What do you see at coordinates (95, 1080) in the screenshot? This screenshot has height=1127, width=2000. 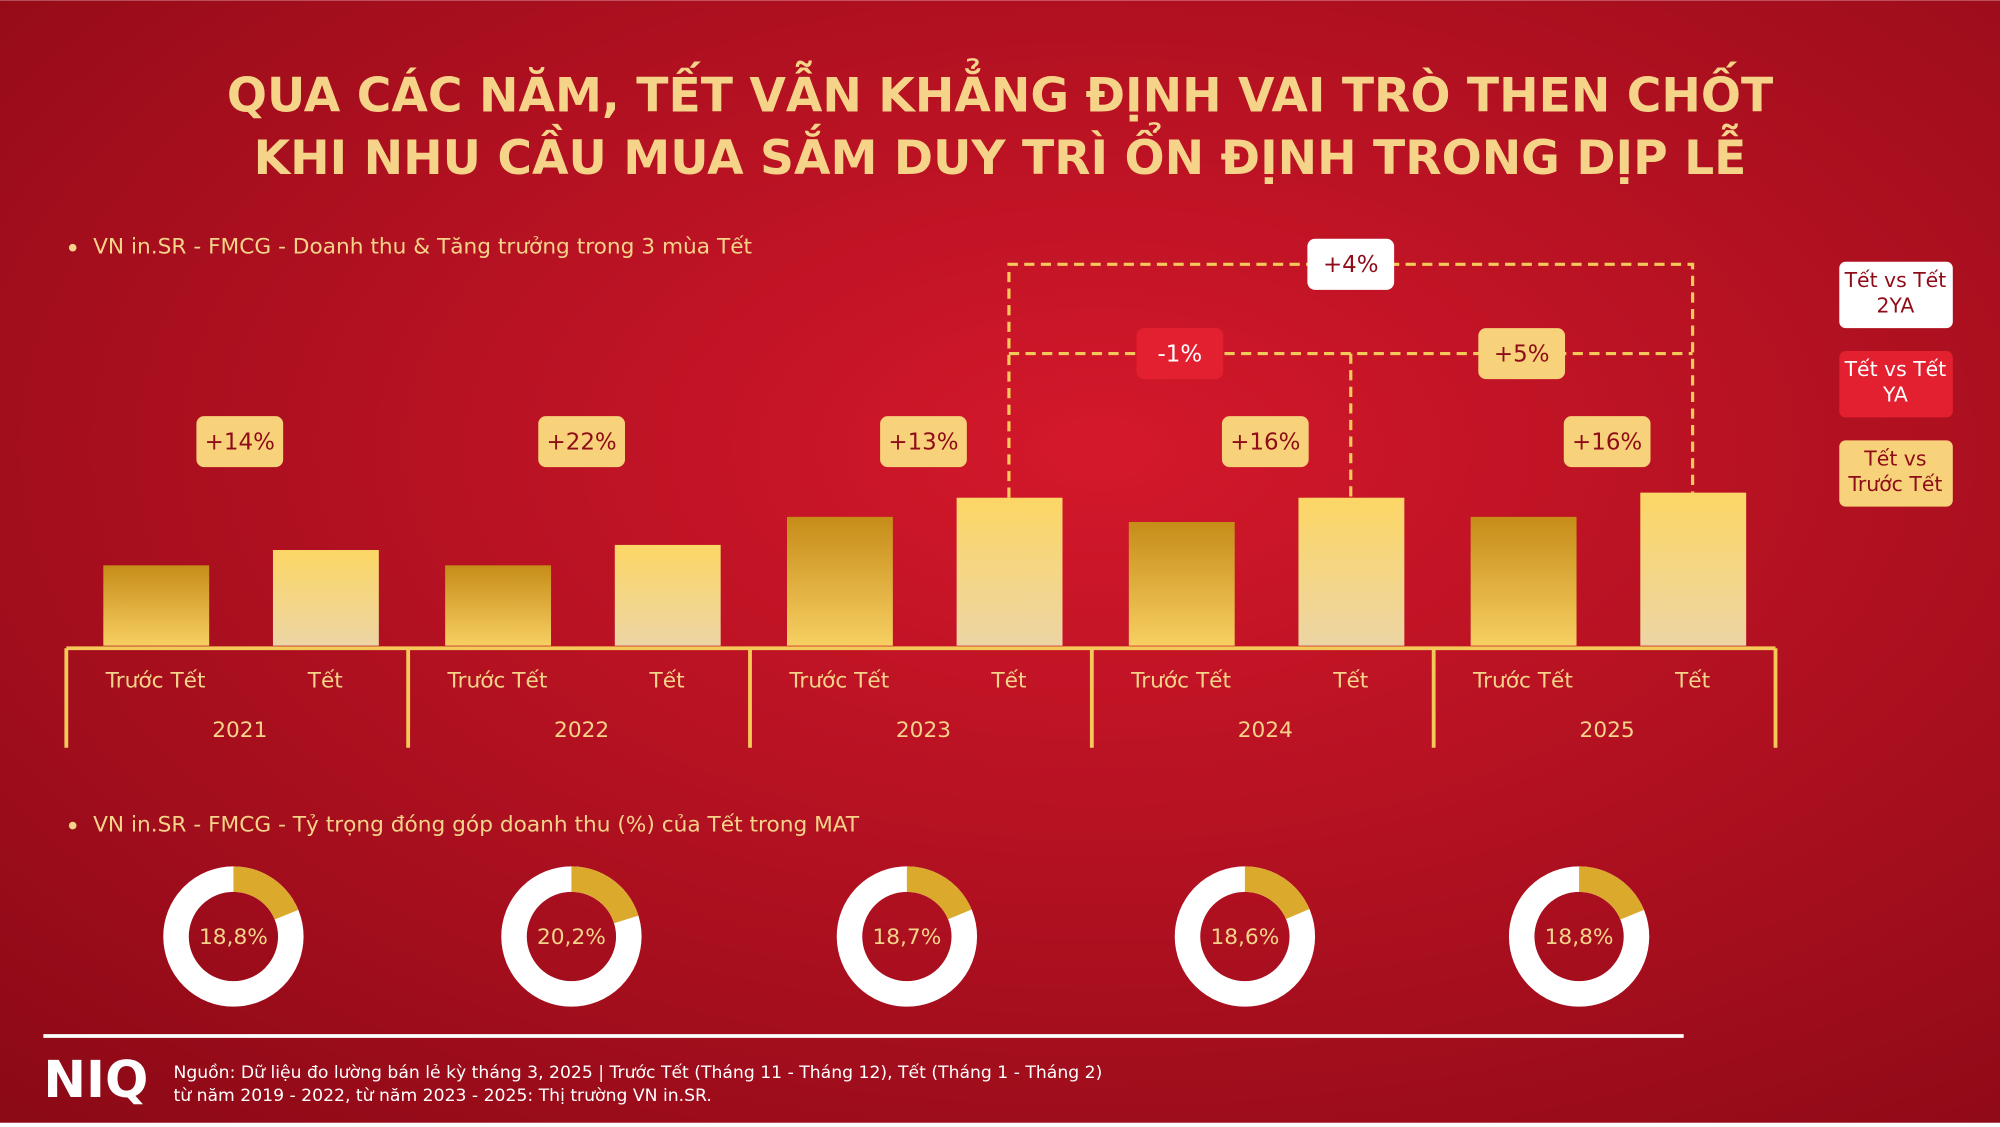 I see `logo: NIQ` at bounding box center [95, 1080].